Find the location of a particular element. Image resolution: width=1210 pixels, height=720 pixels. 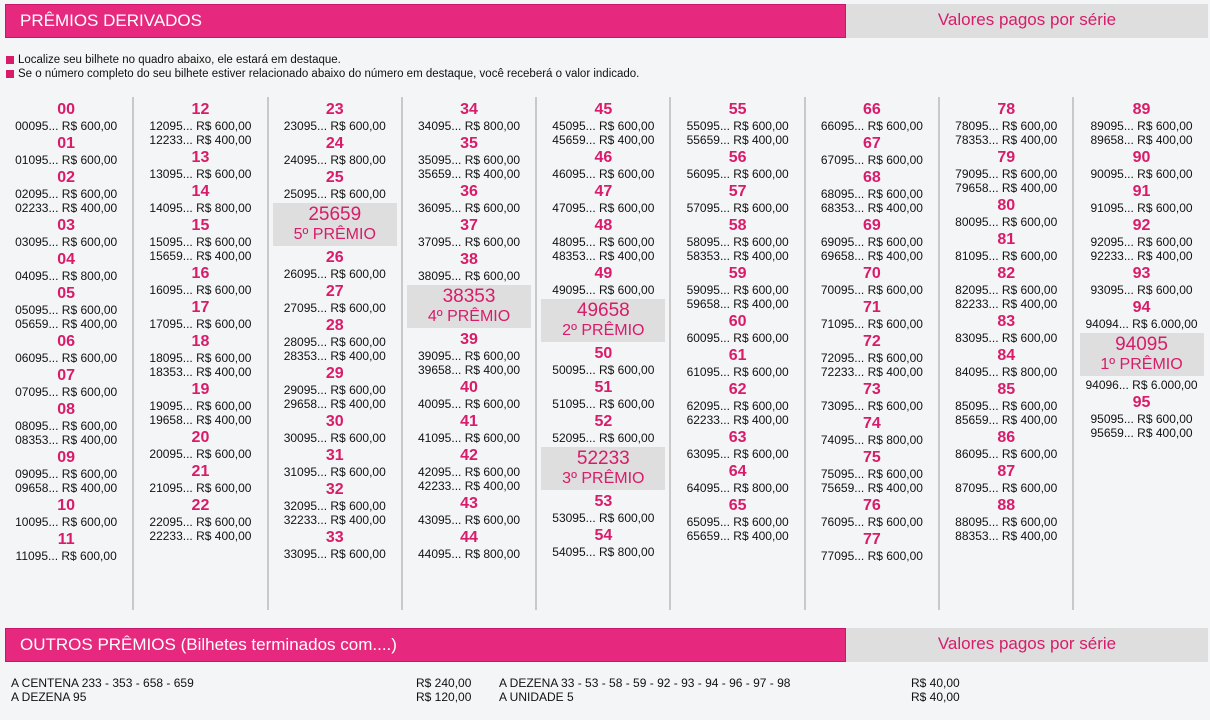

dezena-heading: 53 is located at coordinates (603, 501).